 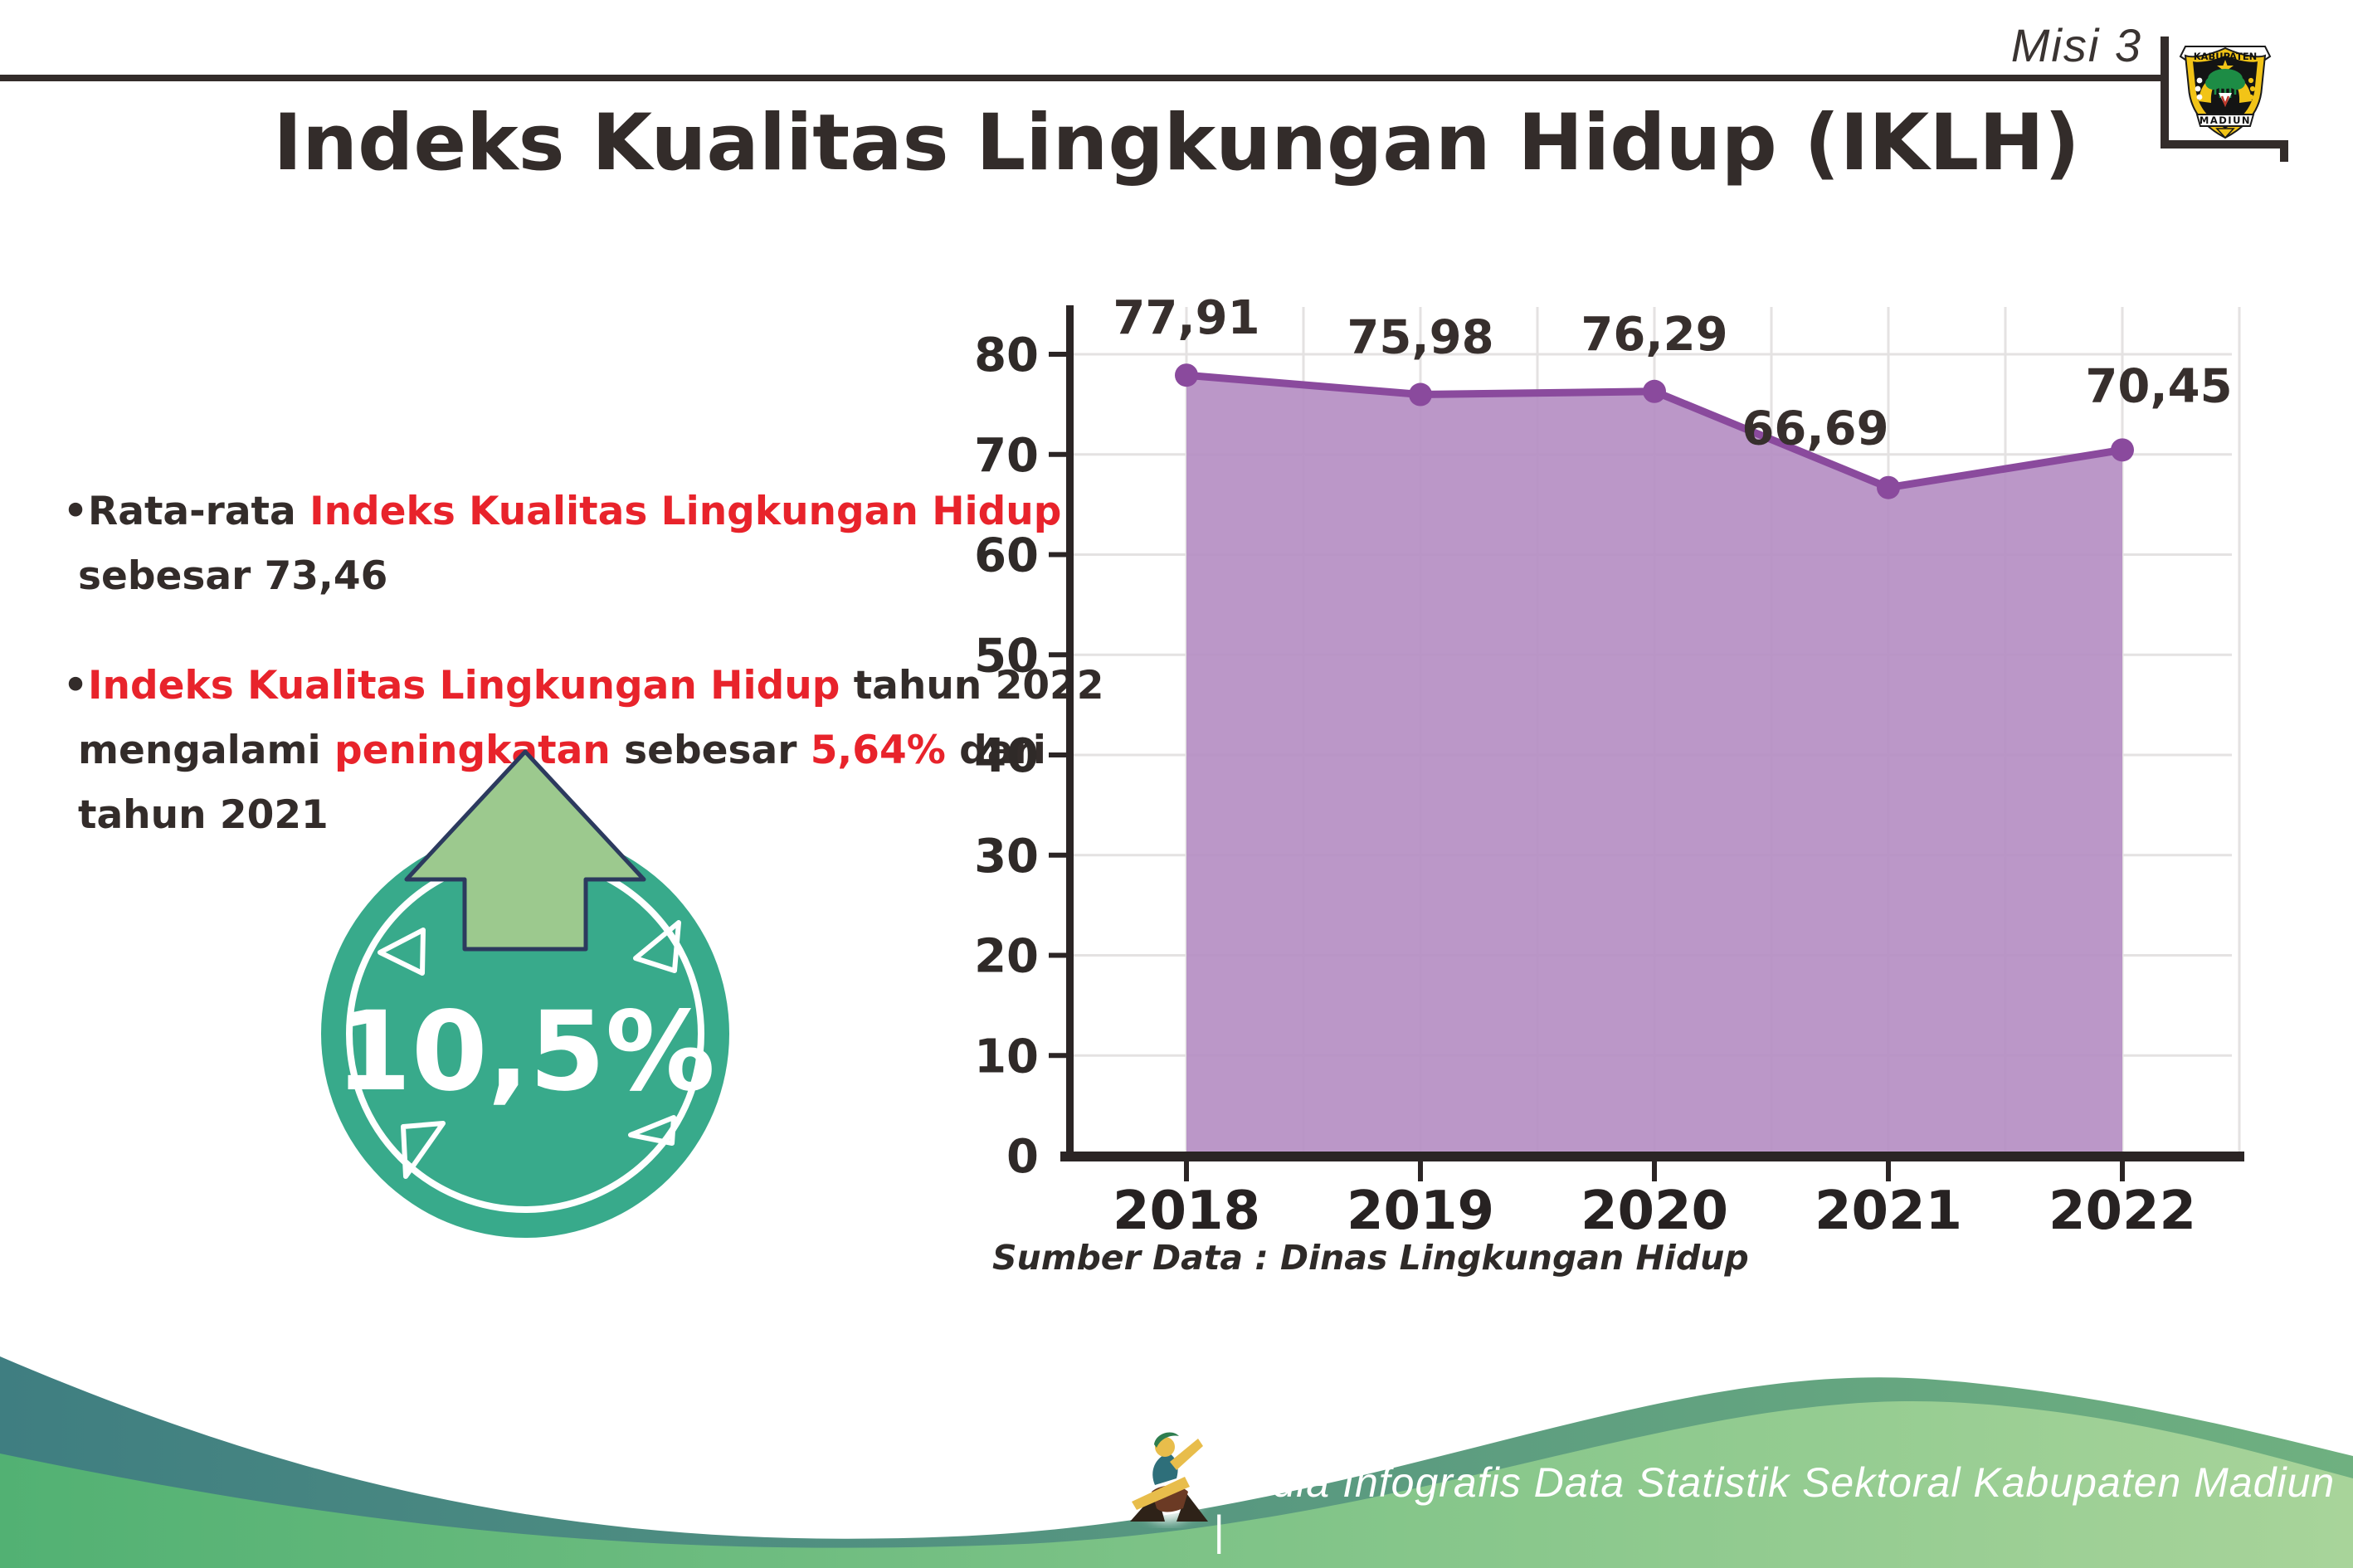 What do you see at coordinates (2158, 386) in the screenshot?
I see `chart-data-label: 70,45` at bounding box center [2158, 386].